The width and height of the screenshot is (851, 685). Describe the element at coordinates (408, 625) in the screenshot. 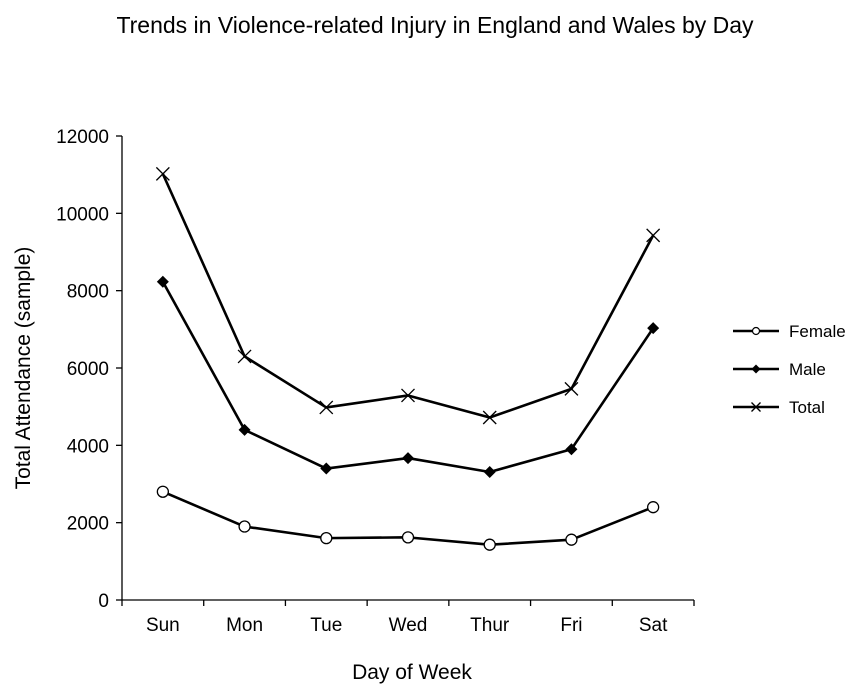

I see `x-tick-label: Wed` at that location.